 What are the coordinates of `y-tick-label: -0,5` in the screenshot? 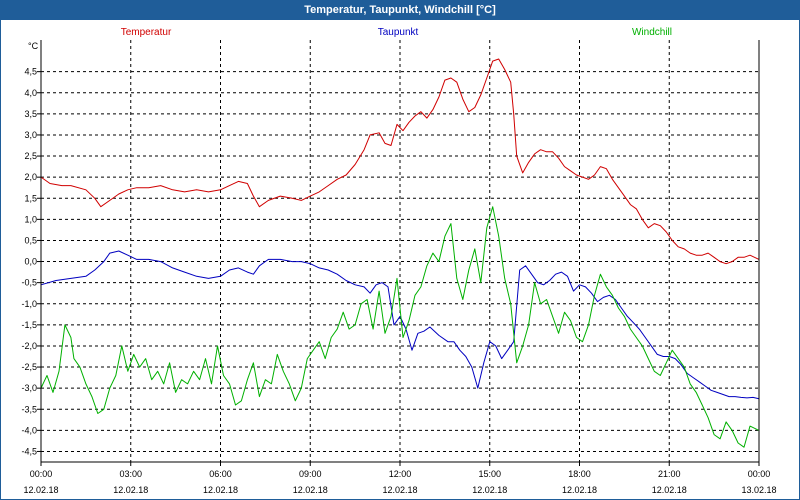 It's located at (29, 283).